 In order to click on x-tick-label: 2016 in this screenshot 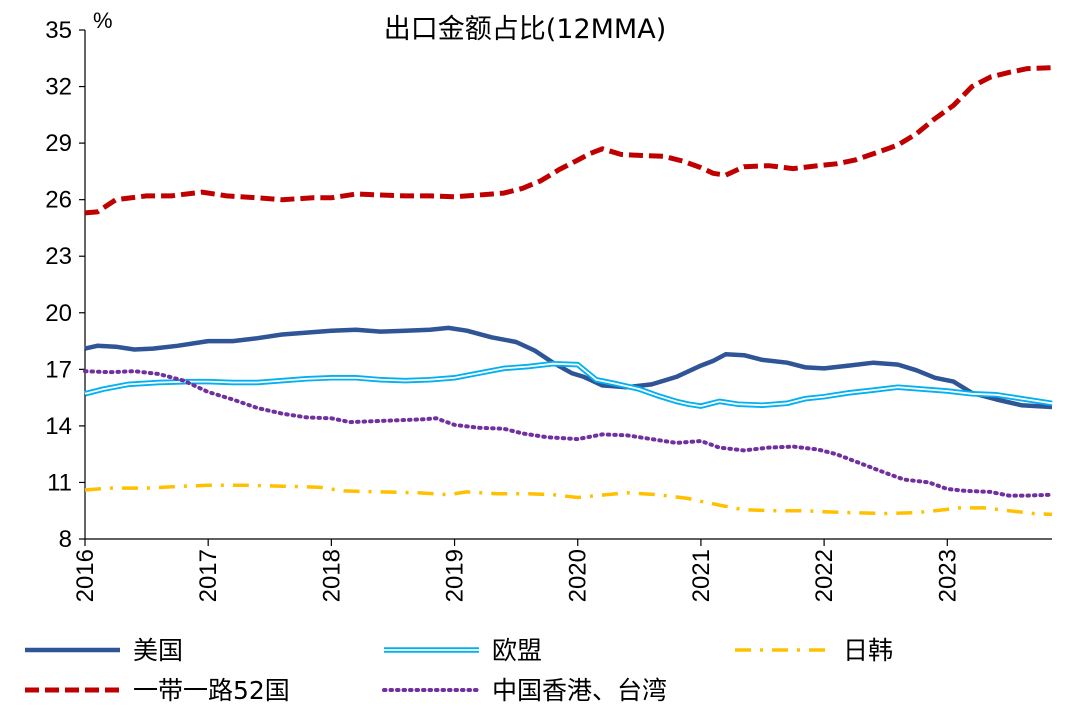, I will do `click(85, 575)`.